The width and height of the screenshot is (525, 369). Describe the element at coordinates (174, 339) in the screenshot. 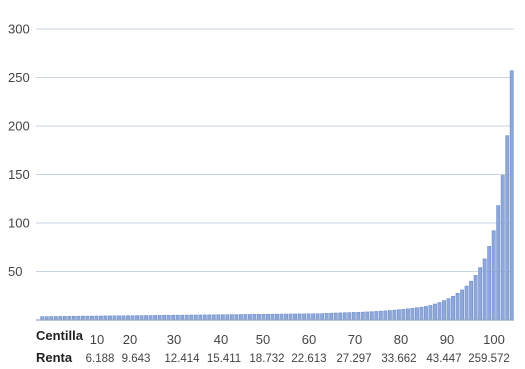

I see `x-tick-label: 30` at that location.